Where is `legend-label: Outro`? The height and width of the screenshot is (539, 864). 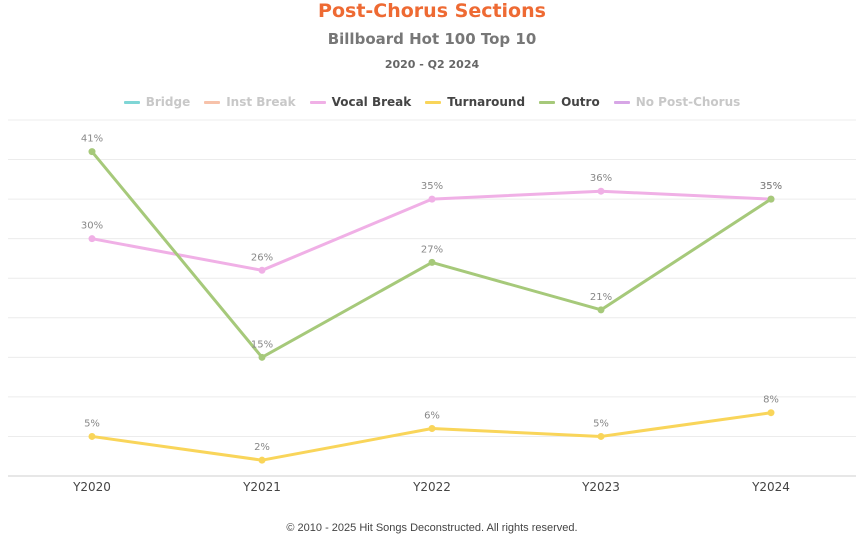
legend-label: Outro is located at coordinates (580, 102).